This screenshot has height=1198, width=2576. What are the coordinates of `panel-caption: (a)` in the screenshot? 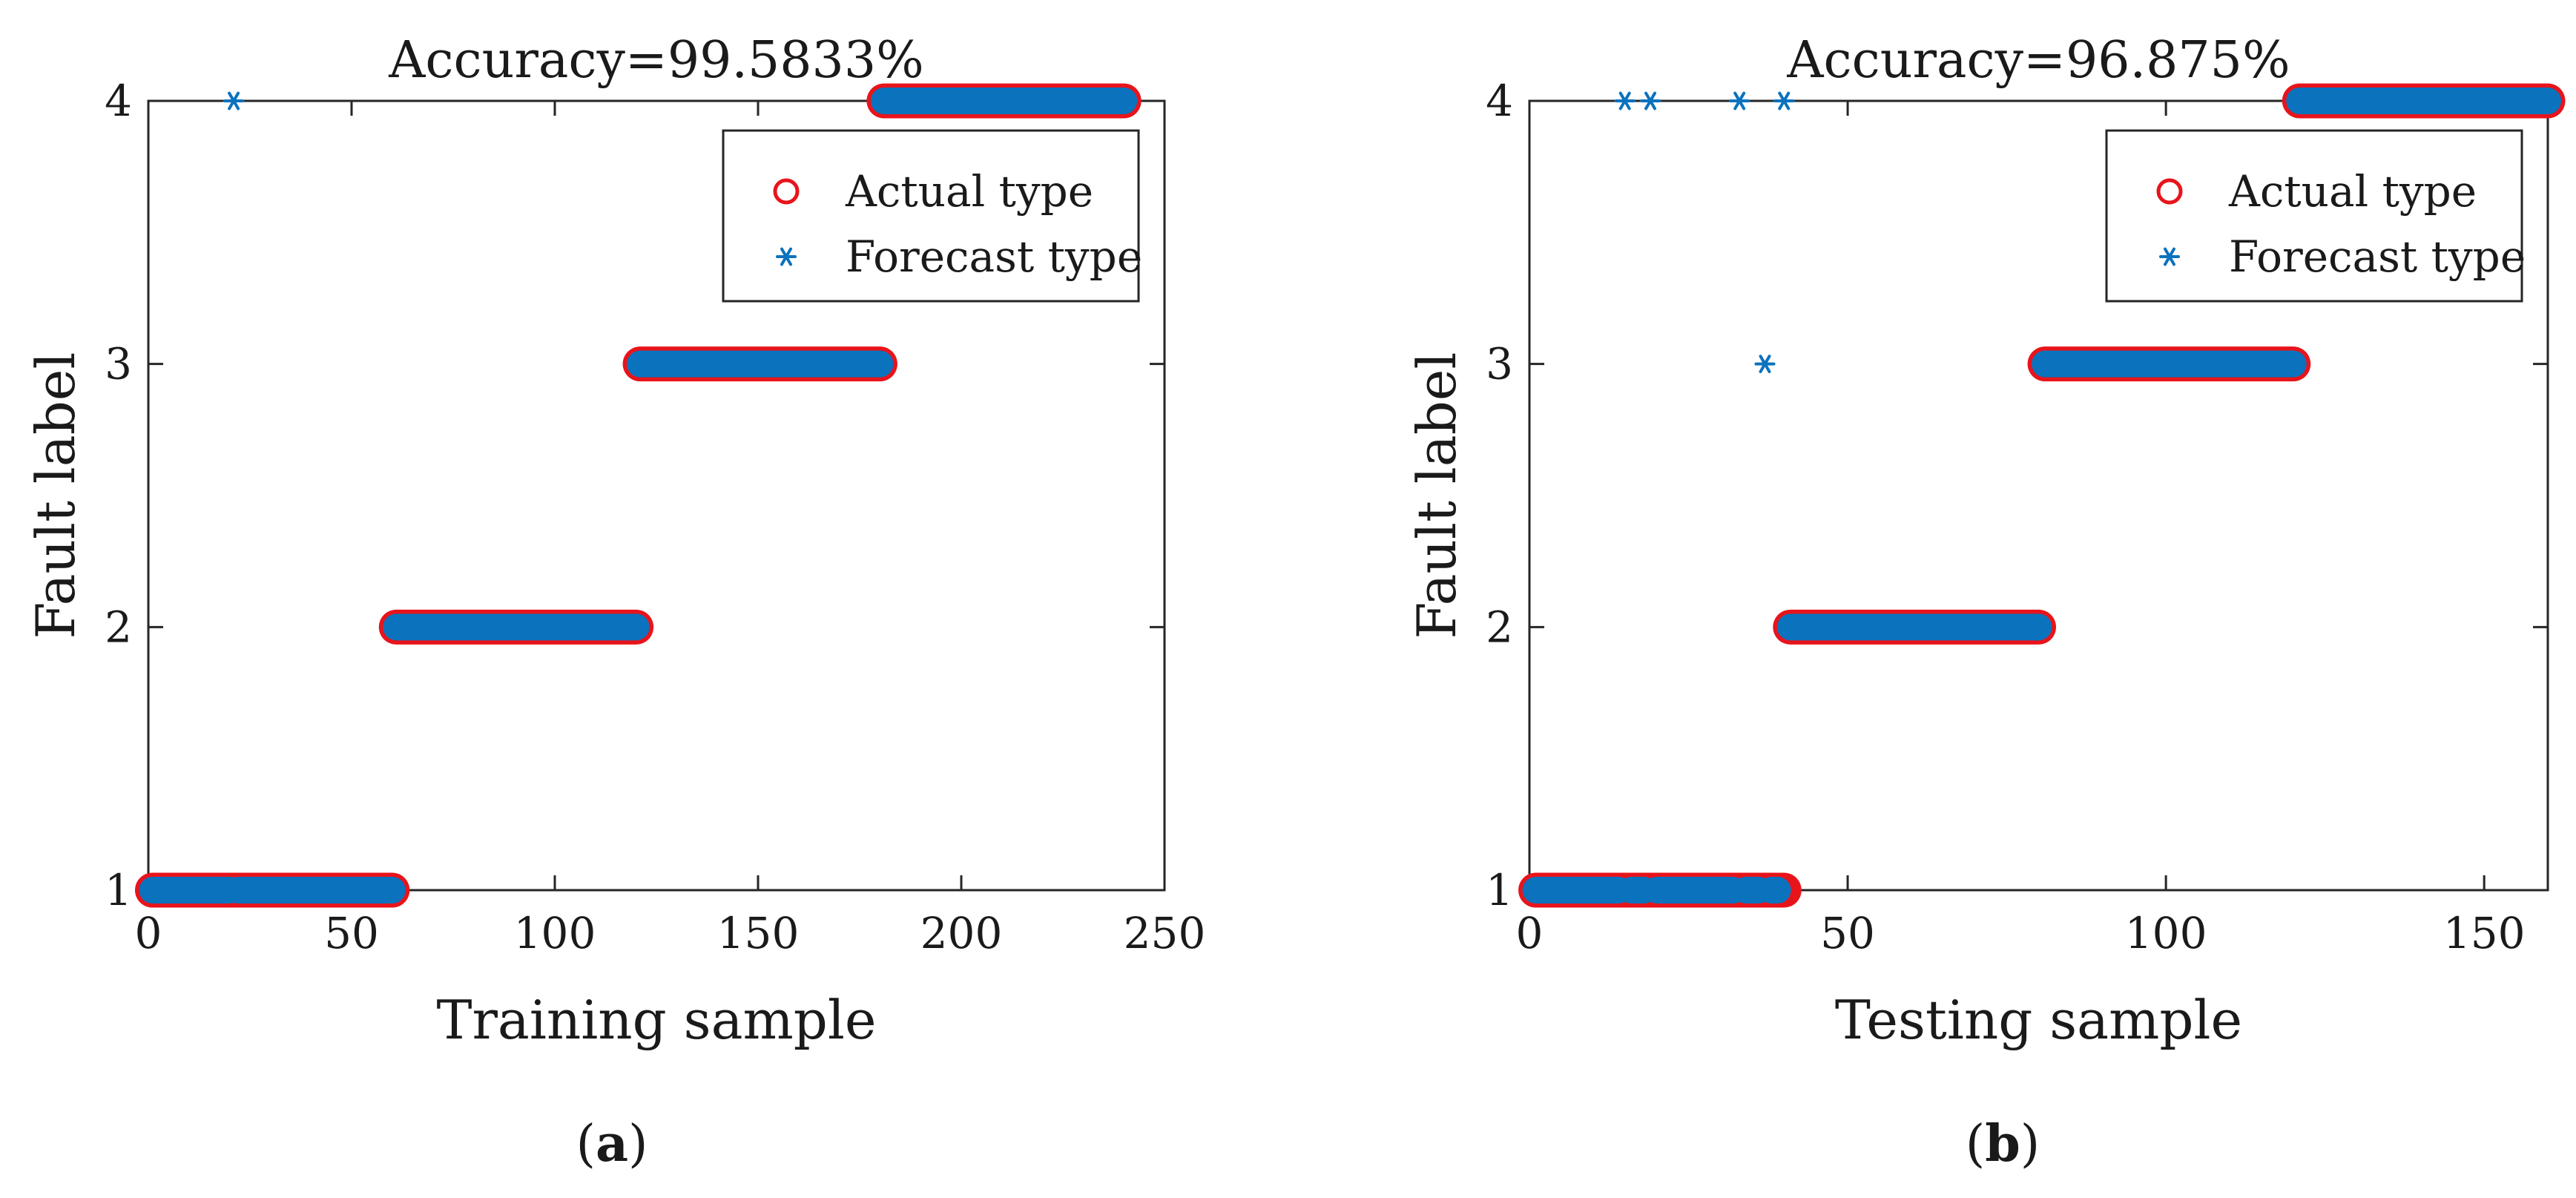 It's located at (612, 1144).